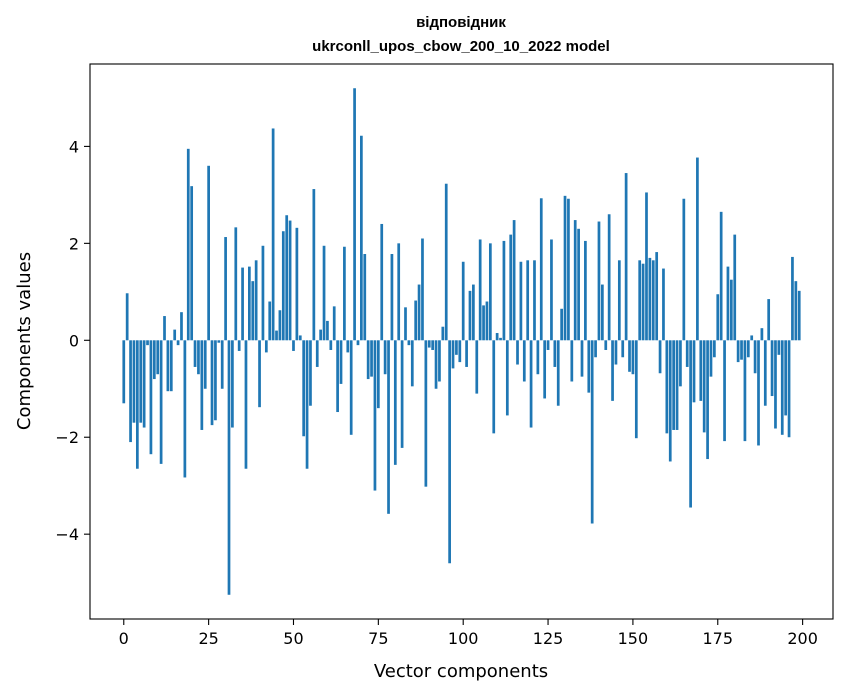 This screenshot has width=847, height=696. What do you see at coordinates (293, 638) in the screenshot?
I see `x-tick-label: 50` at bounding box center [293, 638].